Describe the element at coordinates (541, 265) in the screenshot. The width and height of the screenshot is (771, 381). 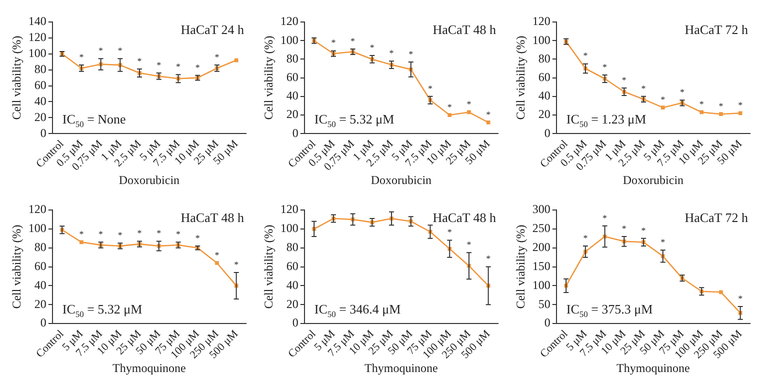
I see `y-tick-label: 150` at that location.